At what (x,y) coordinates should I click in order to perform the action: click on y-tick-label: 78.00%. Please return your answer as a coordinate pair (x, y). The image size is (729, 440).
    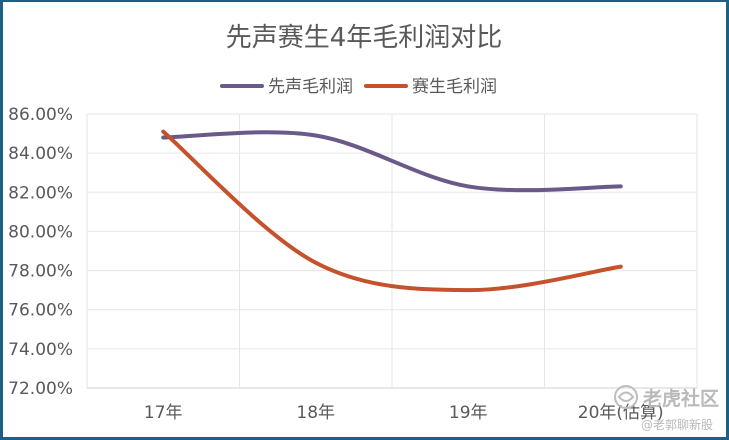
    Looking at the image, I should click on (40, 272).